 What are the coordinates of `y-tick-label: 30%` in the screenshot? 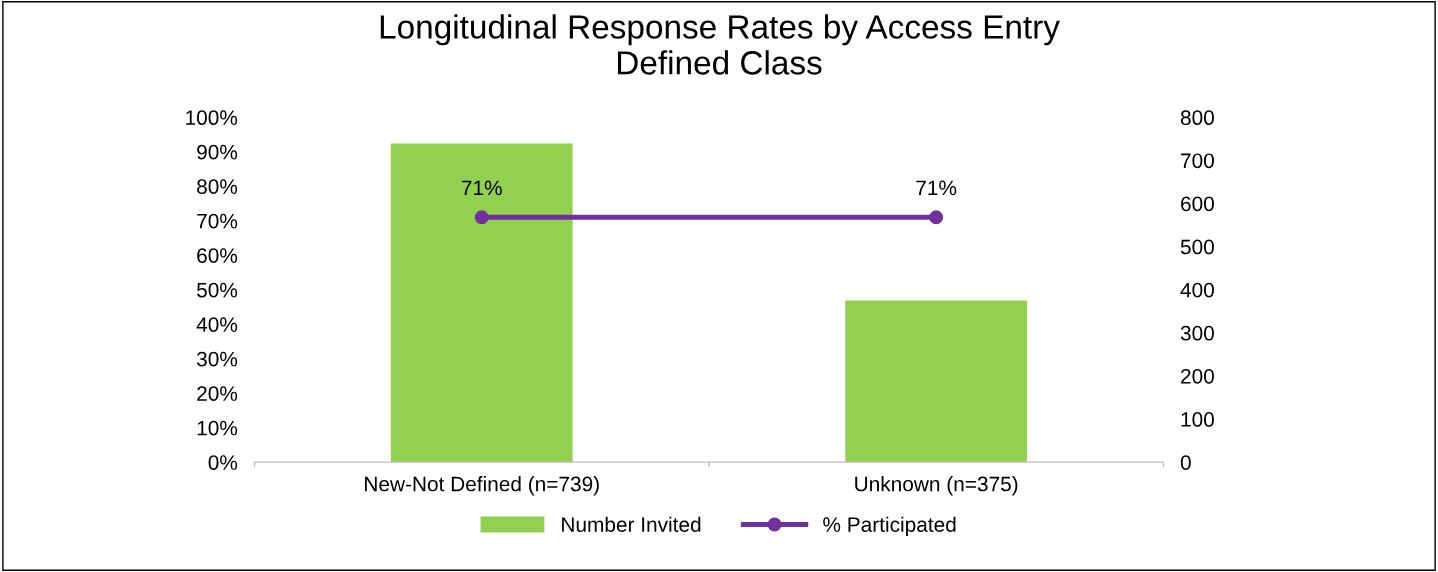 It's located at (217, 359).